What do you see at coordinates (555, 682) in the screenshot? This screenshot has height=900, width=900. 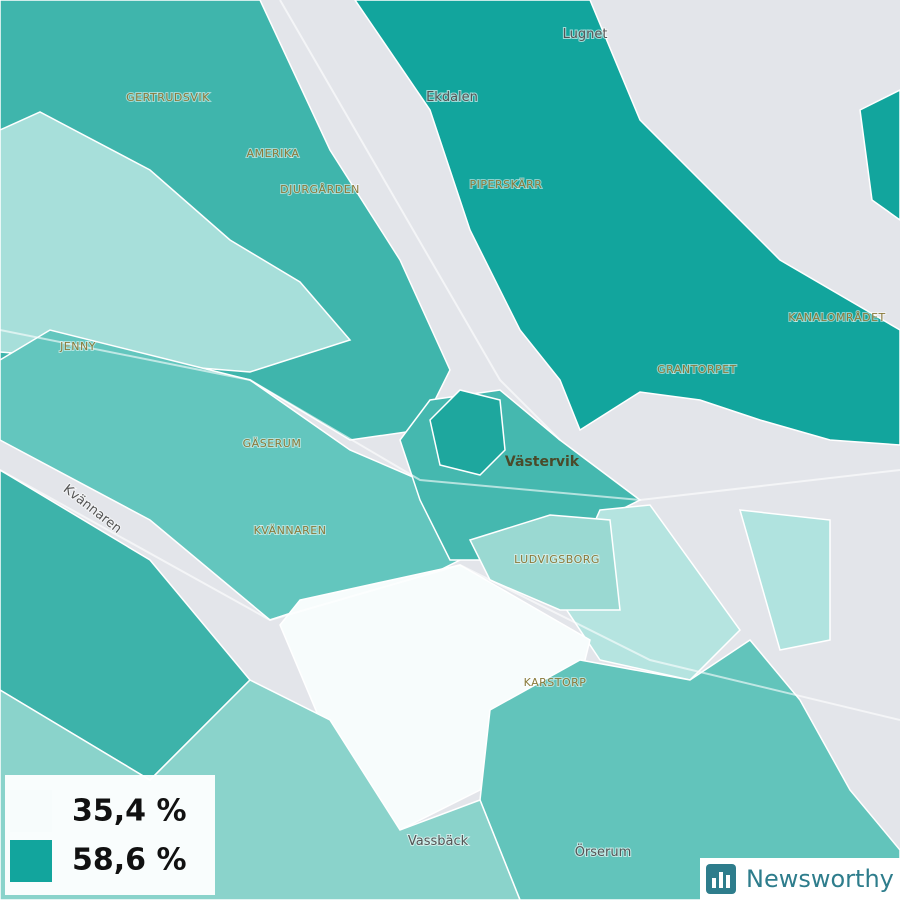 I see `place-label: KARSTORP` at bounding box center [555, 682].